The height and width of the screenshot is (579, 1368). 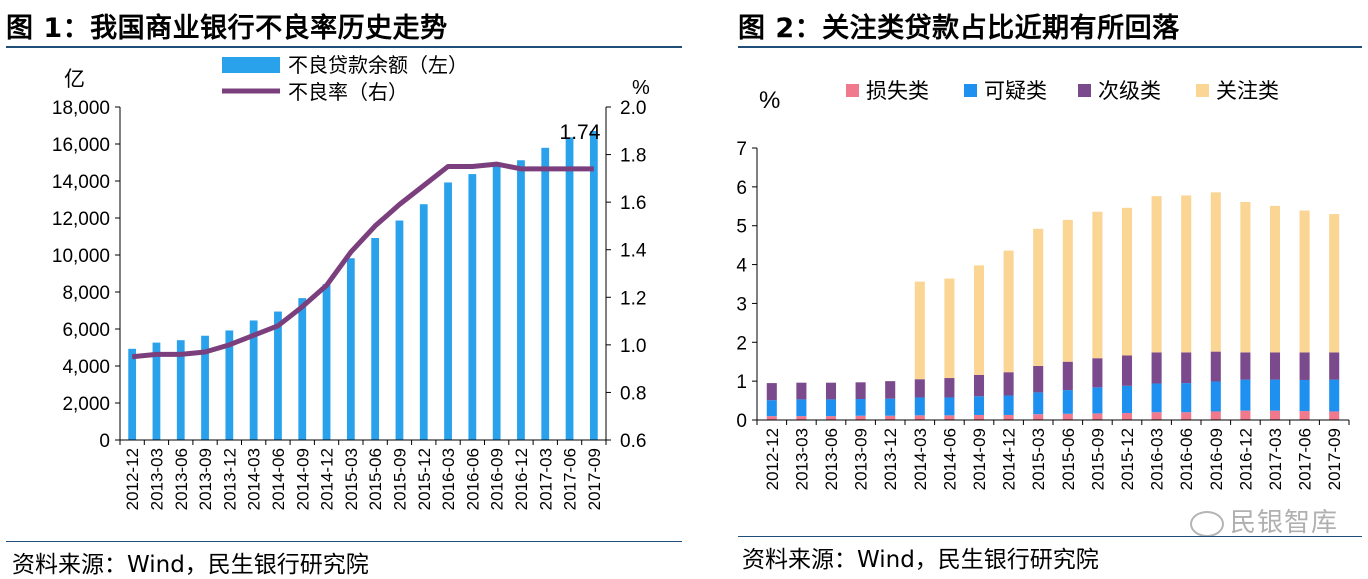 I want to click on legend-label-bar: 不良贷款余额（左）, so click(x=378, y=65).